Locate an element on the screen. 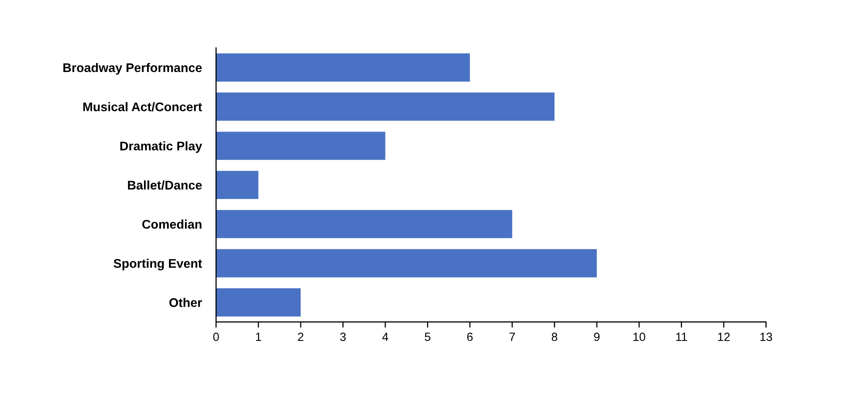 The image size is (854, 396). x-tick-label: 10 is located at coordinates (639, 337).